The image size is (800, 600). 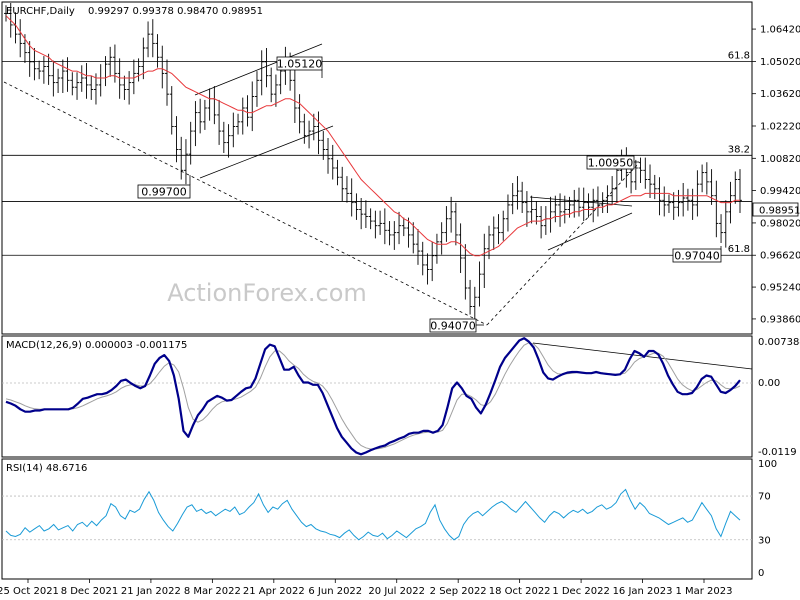 I want to click on x-tick-label: 18 Oct 2022, so click(x=520, y=591).